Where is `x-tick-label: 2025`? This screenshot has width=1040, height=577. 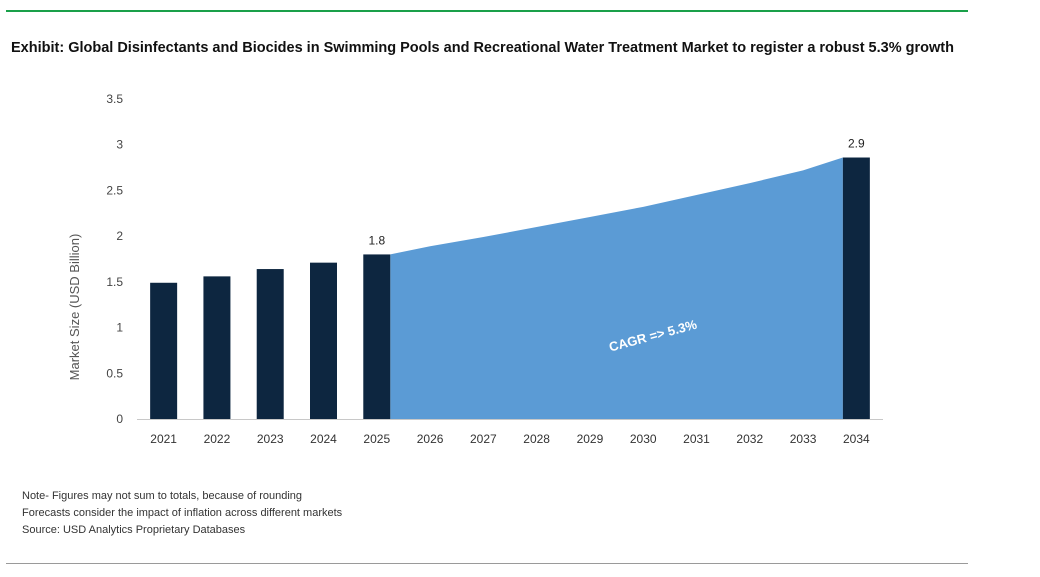 x-tick-label: 2025 is located at coordinates (376, 439).